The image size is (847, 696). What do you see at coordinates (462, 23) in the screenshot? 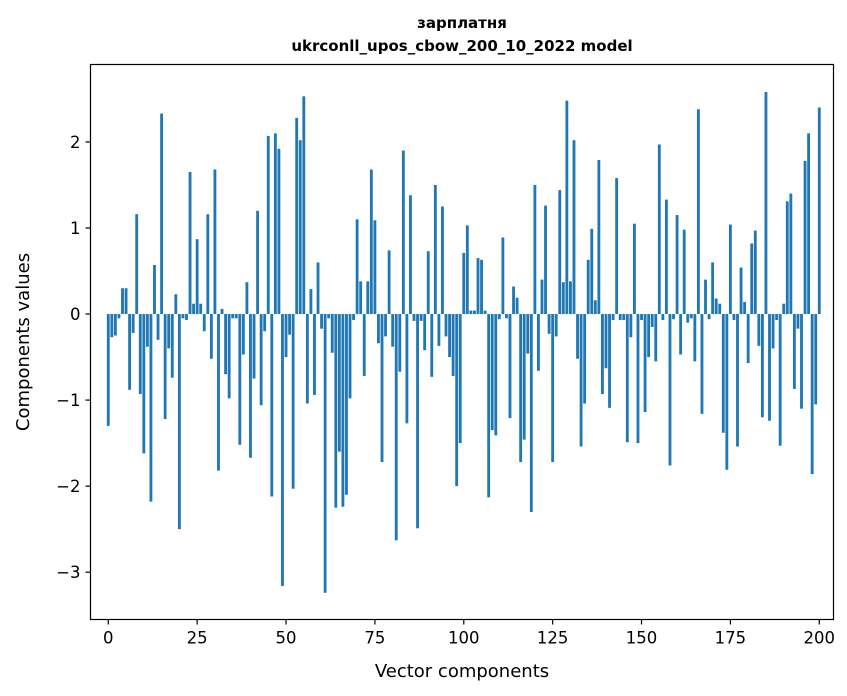
I see `chart-title: зарплатня` at bounding box center [462, 23].